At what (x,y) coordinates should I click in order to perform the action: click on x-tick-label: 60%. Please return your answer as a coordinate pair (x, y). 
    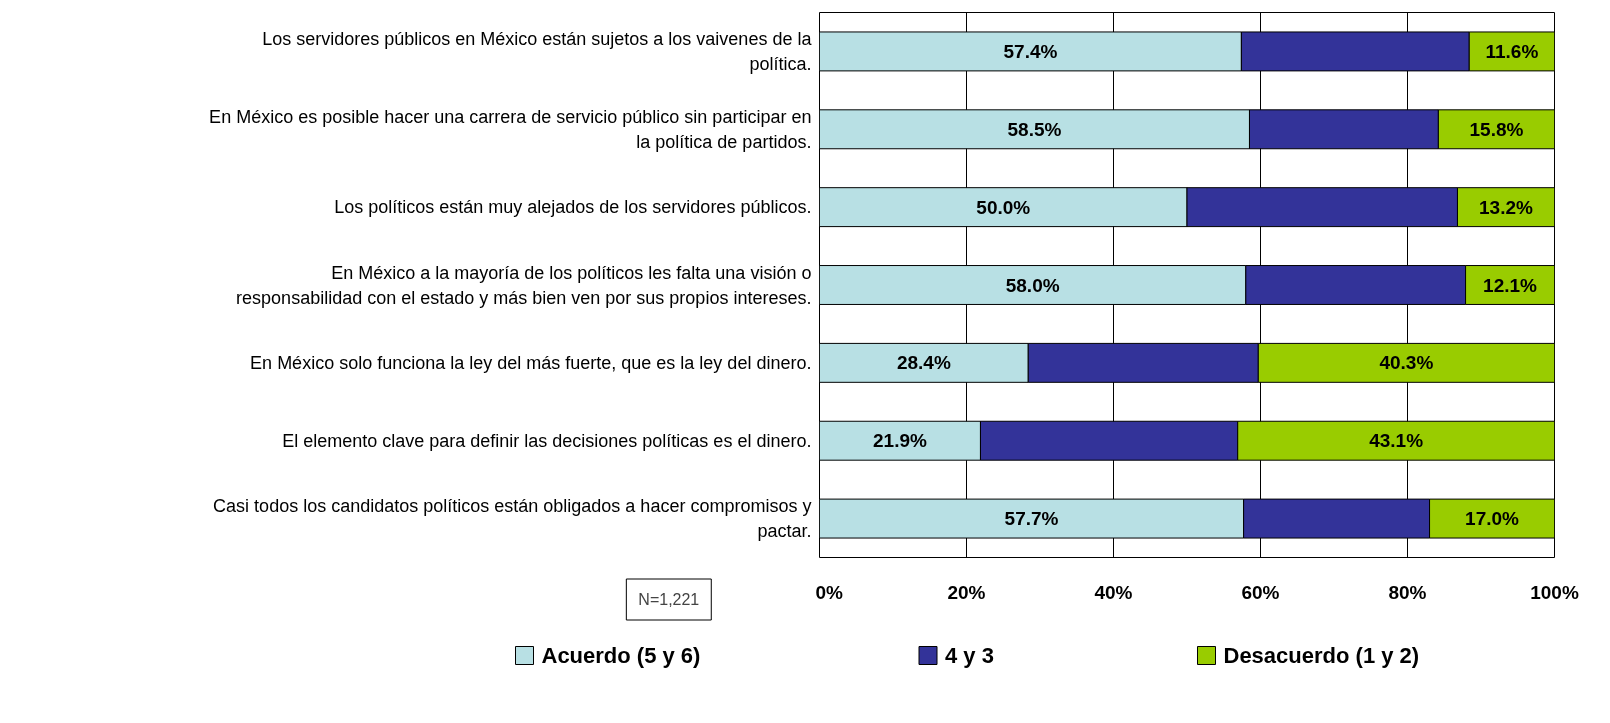
    Looking at the image, I should click on (1260, 592).